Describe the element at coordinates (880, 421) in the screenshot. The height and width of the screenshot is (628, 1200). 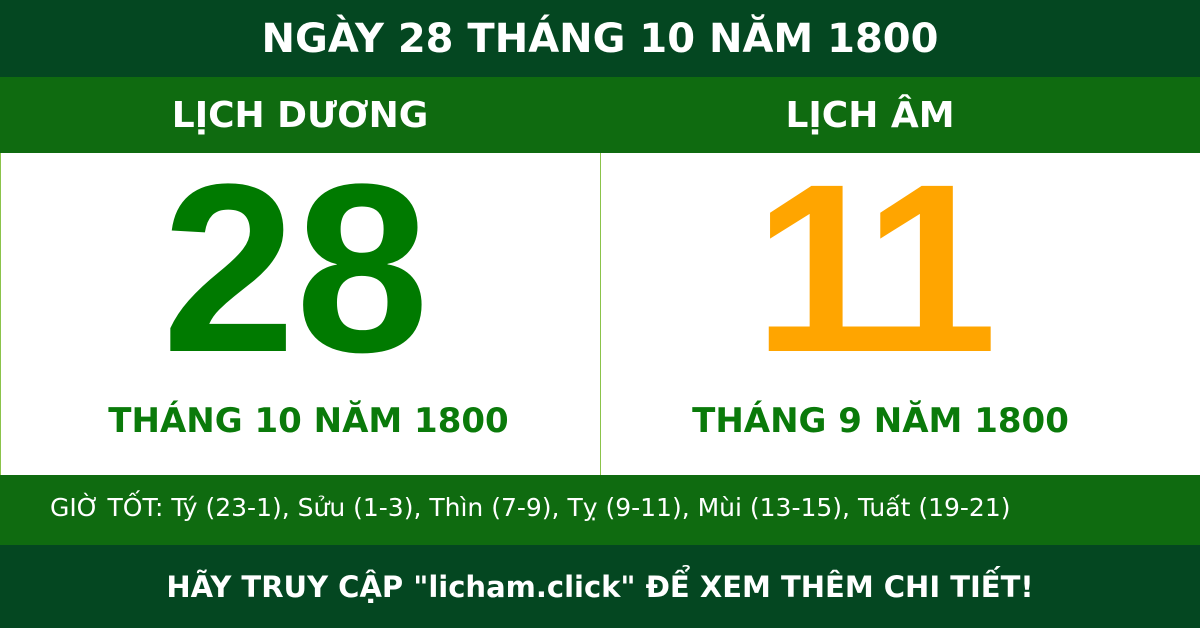
I see `lunar-month-year: THÁNG 9 NĂM 1800` at that location.